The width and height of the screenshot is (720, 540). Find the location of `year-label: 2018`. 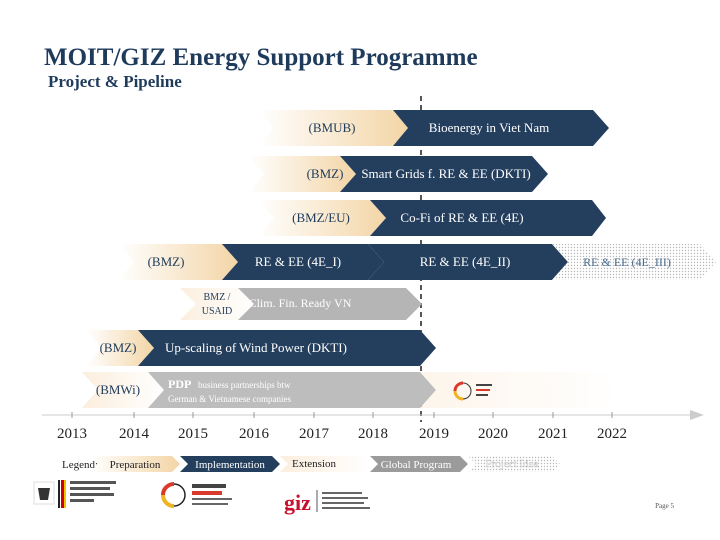

year-label: 2018 is located at coordinates (373, 434).